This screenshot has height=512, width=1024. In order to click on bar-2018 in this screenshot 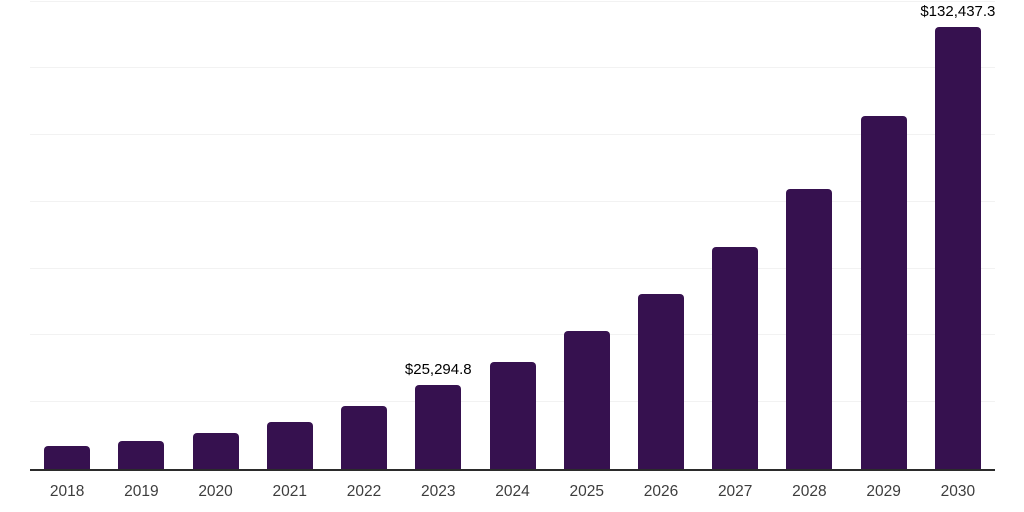, I will do `click(67, 457)`.